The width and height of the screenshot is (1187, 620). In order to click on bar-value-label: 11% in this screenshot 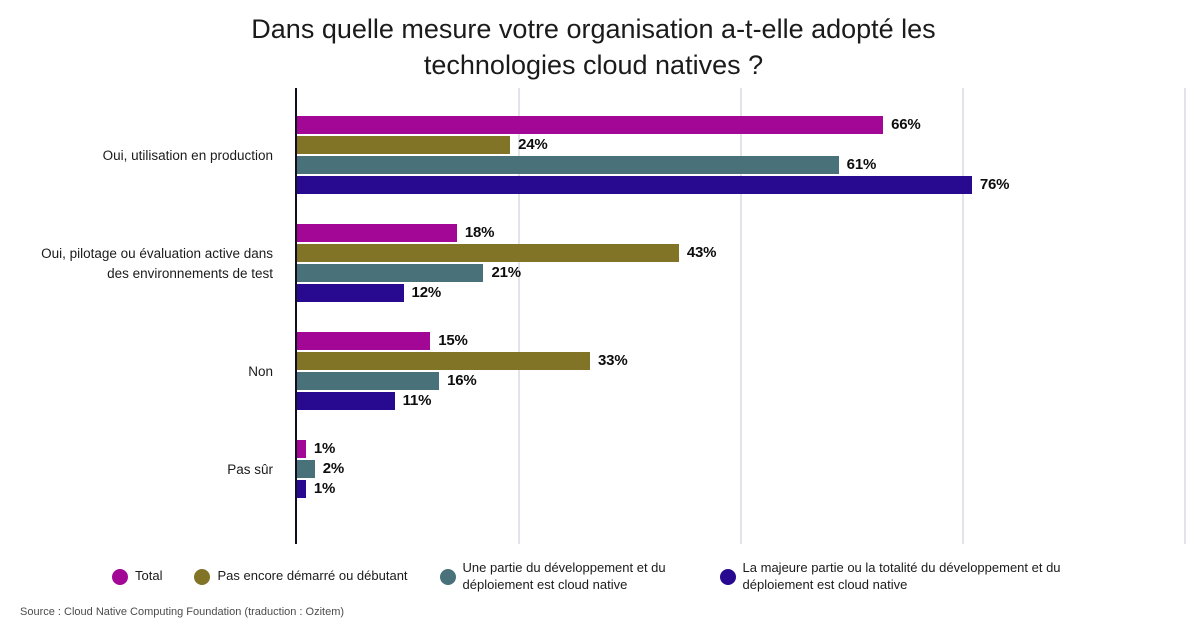, I will do `click(417, 401)`.